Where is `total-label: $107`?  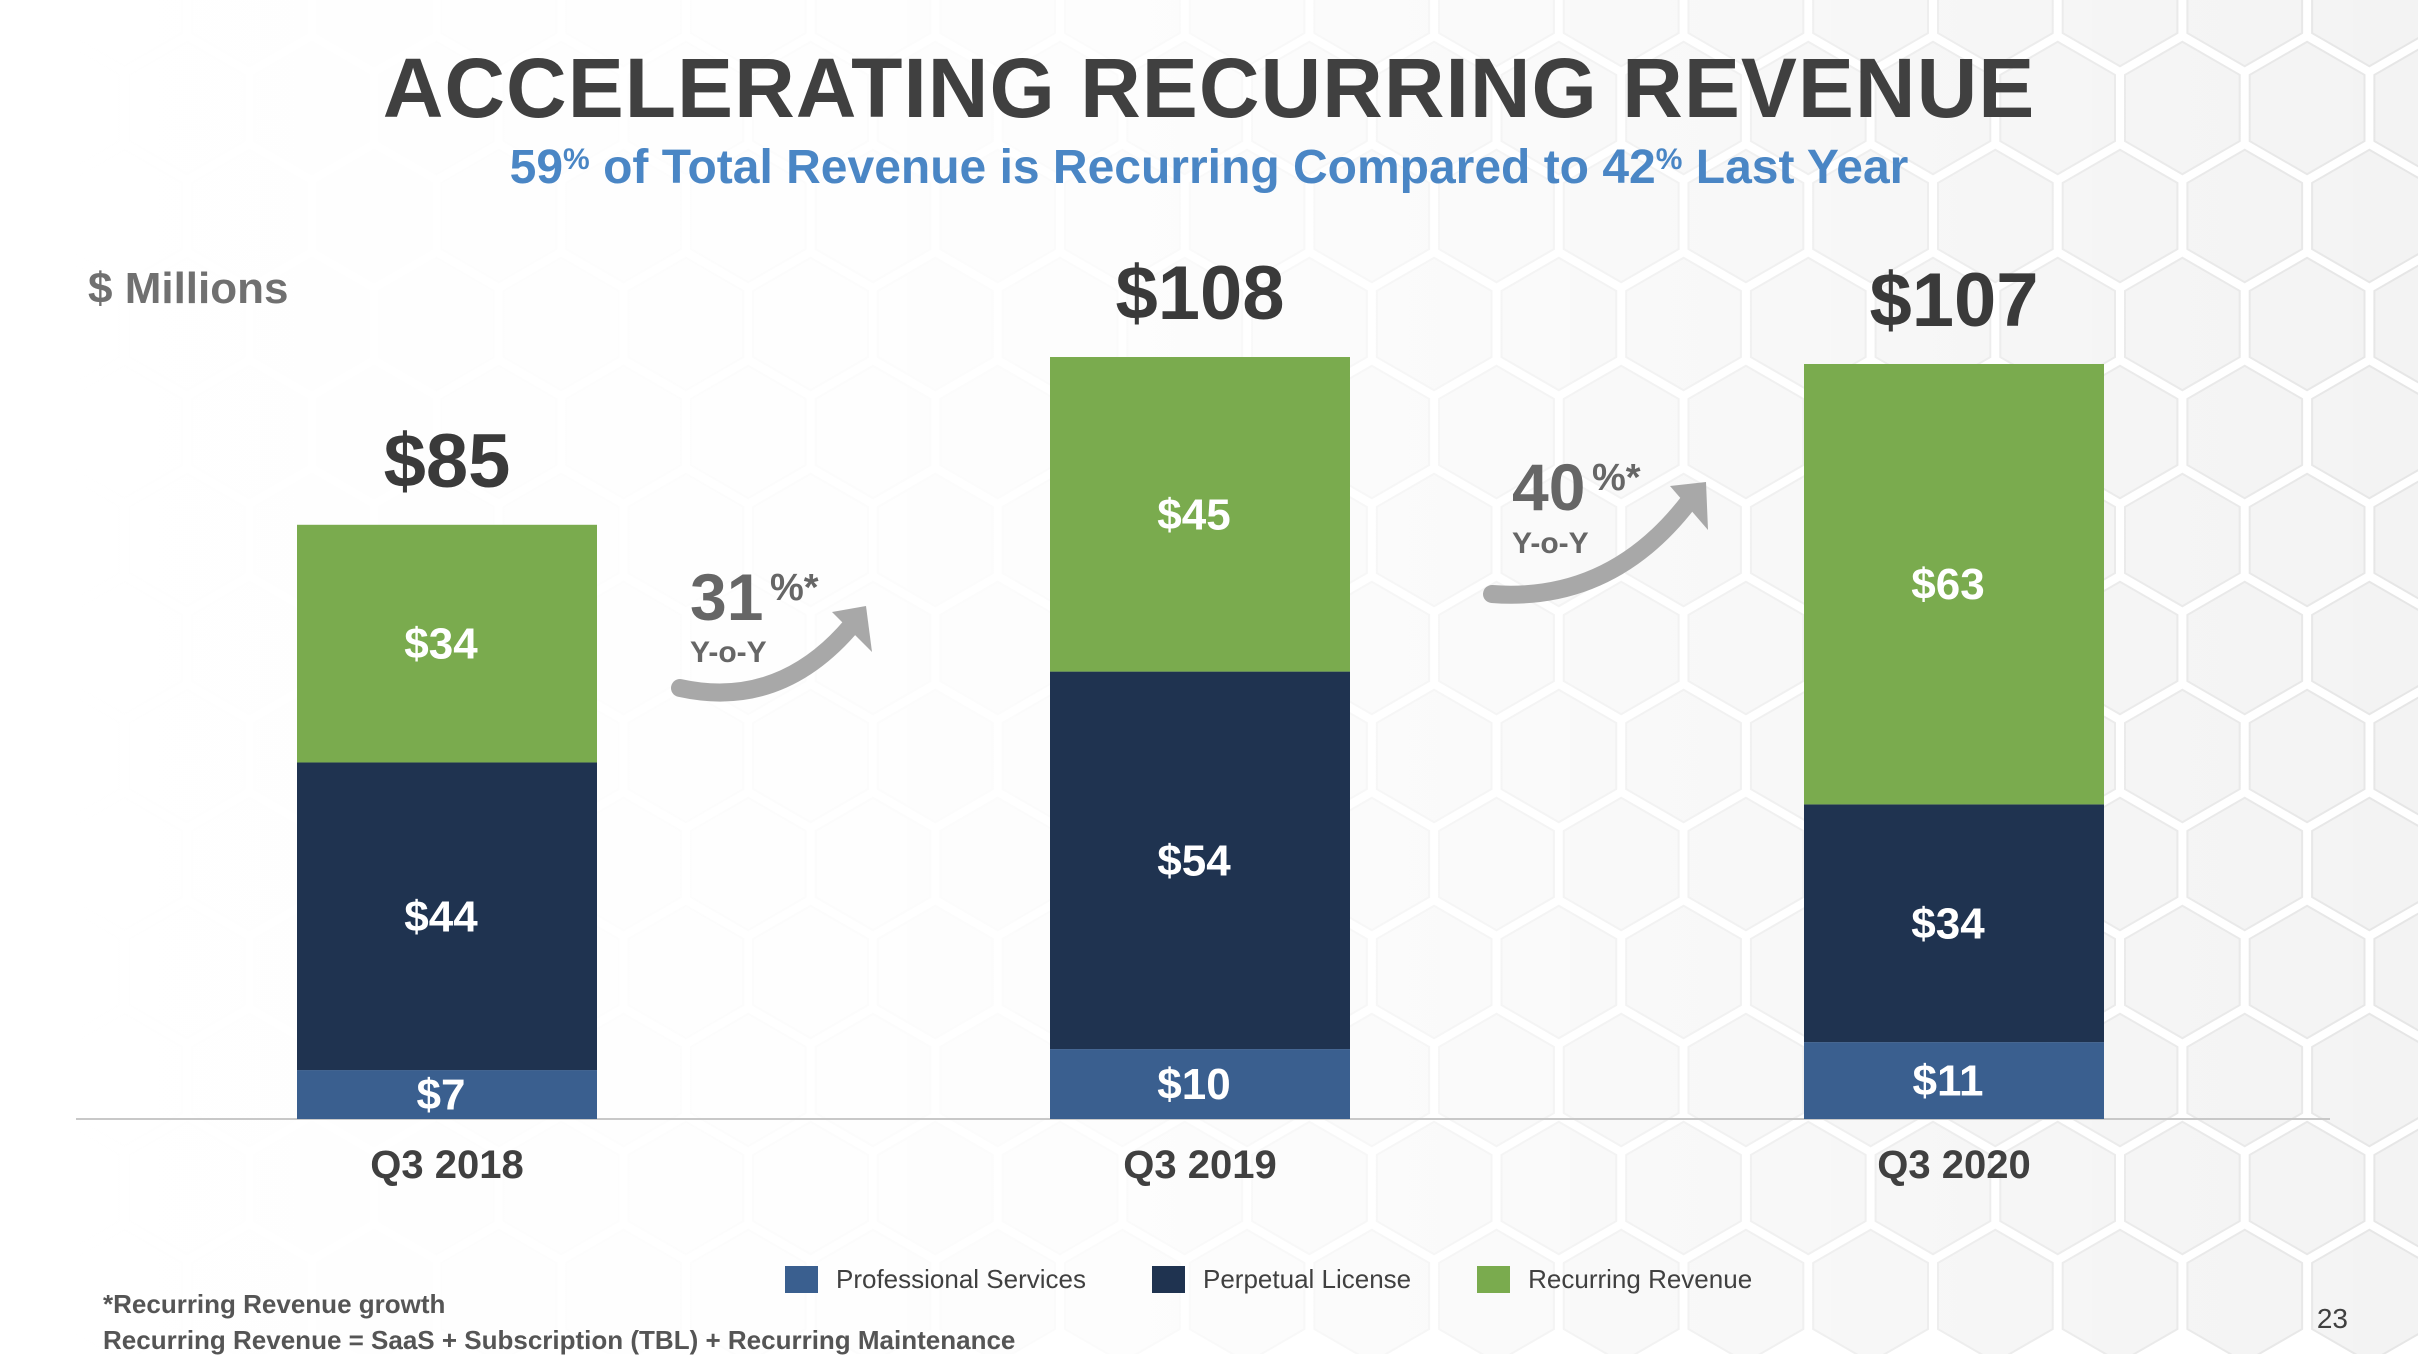 total-label: $107 is located at coordinates (1953, 300).